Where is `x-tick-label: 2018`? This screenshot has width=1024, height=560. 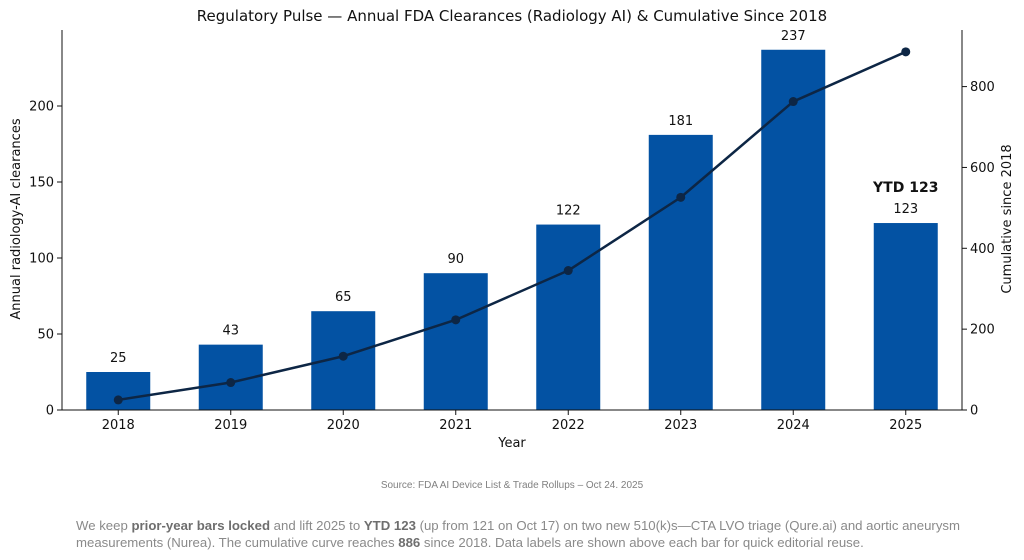
x-tick-label: 2018 is located at coordinates (118, 425).